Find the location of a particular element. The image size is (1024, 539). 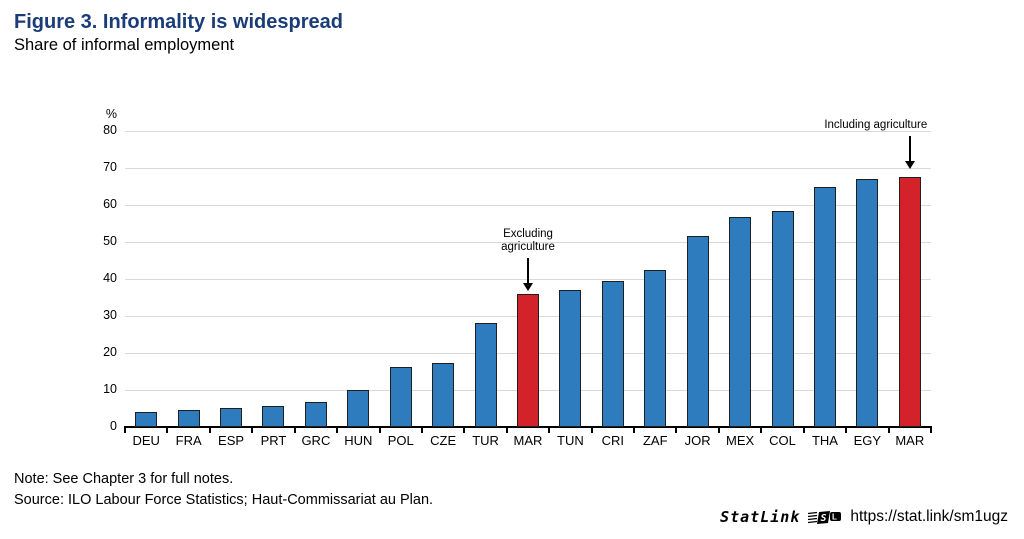

note-text: Note: See Chapter 3 for full notes. is located at coordinates (124, 479).